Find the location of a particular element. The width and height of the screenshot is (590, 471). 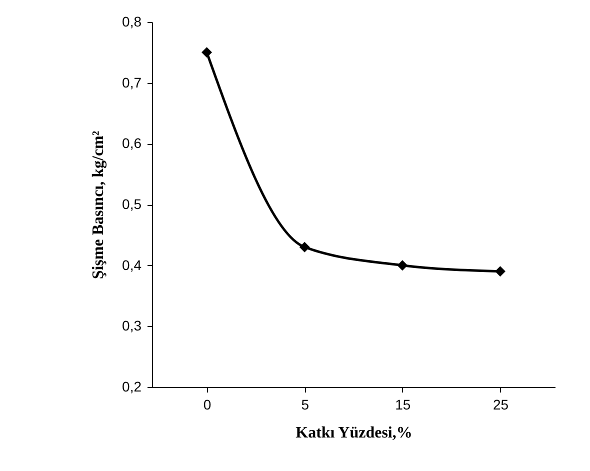

x-tick-label: 5 is located at coordinates (305, 404).